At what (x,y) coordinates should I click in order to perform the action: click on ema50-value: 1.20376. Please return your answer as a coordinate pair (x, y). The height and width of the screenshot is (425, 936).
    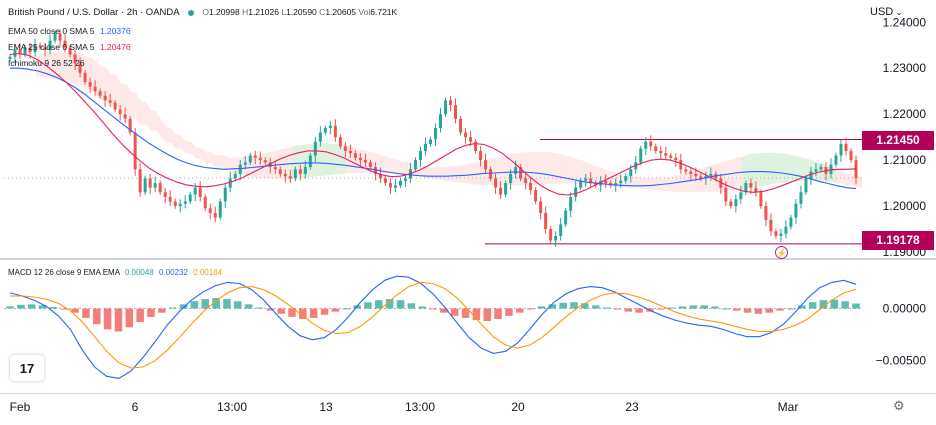
    Looking at the image, I should click on (115, 31).